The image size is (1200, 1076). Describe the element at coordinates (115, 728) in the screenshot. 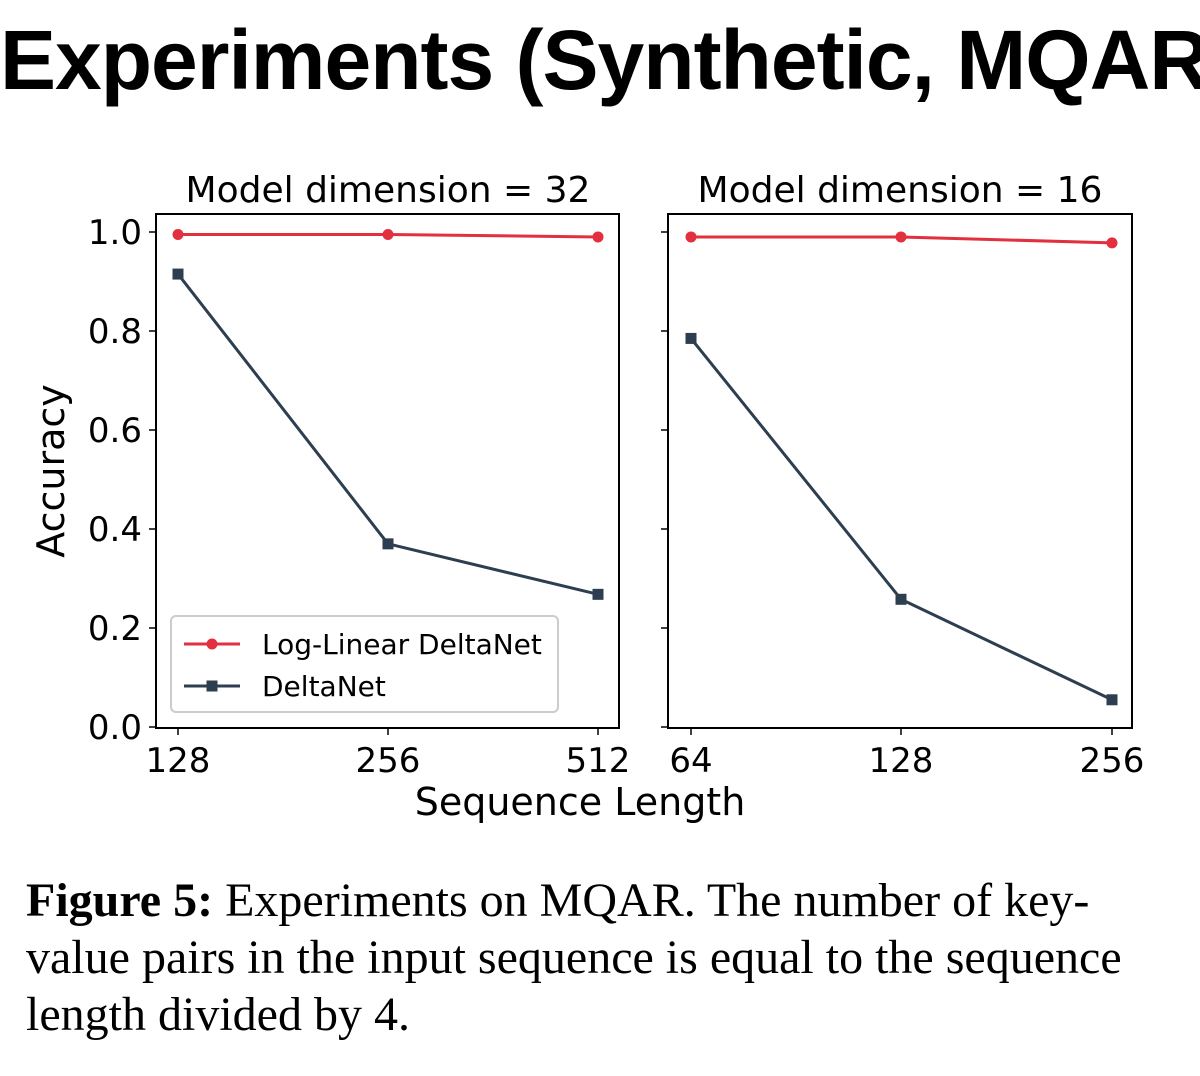

I see `y-tick-label: 0.0` at that location.